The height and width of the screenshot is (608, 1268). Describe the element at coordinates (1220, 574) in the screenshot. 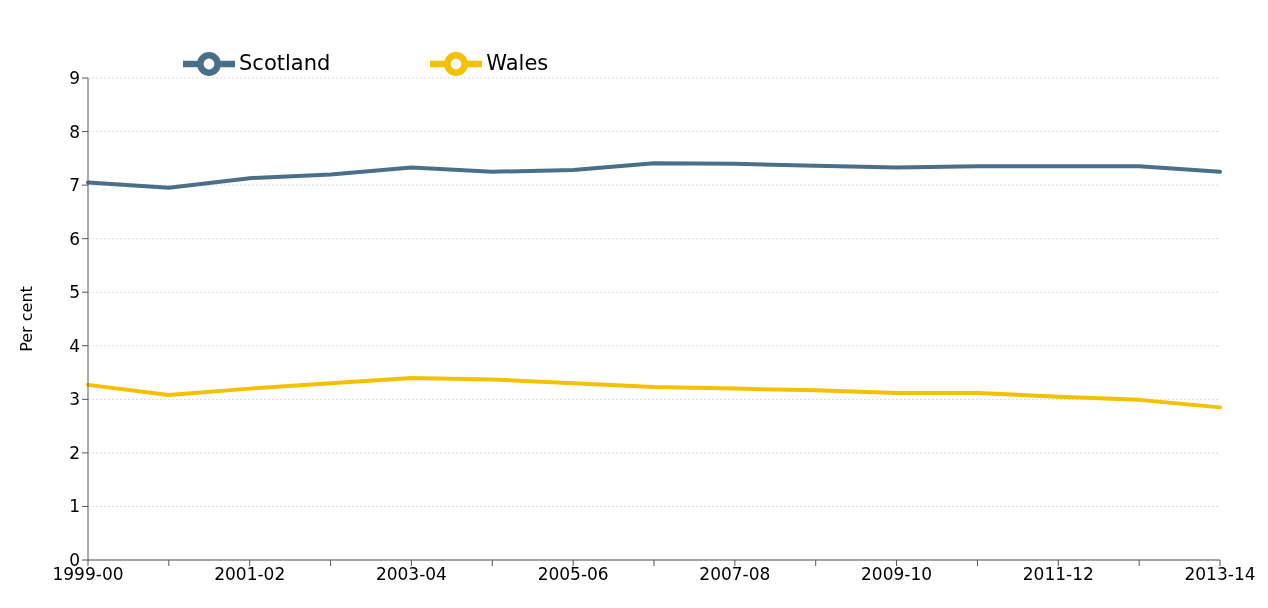

I see `x-tick-label: 2013-14` at that location.